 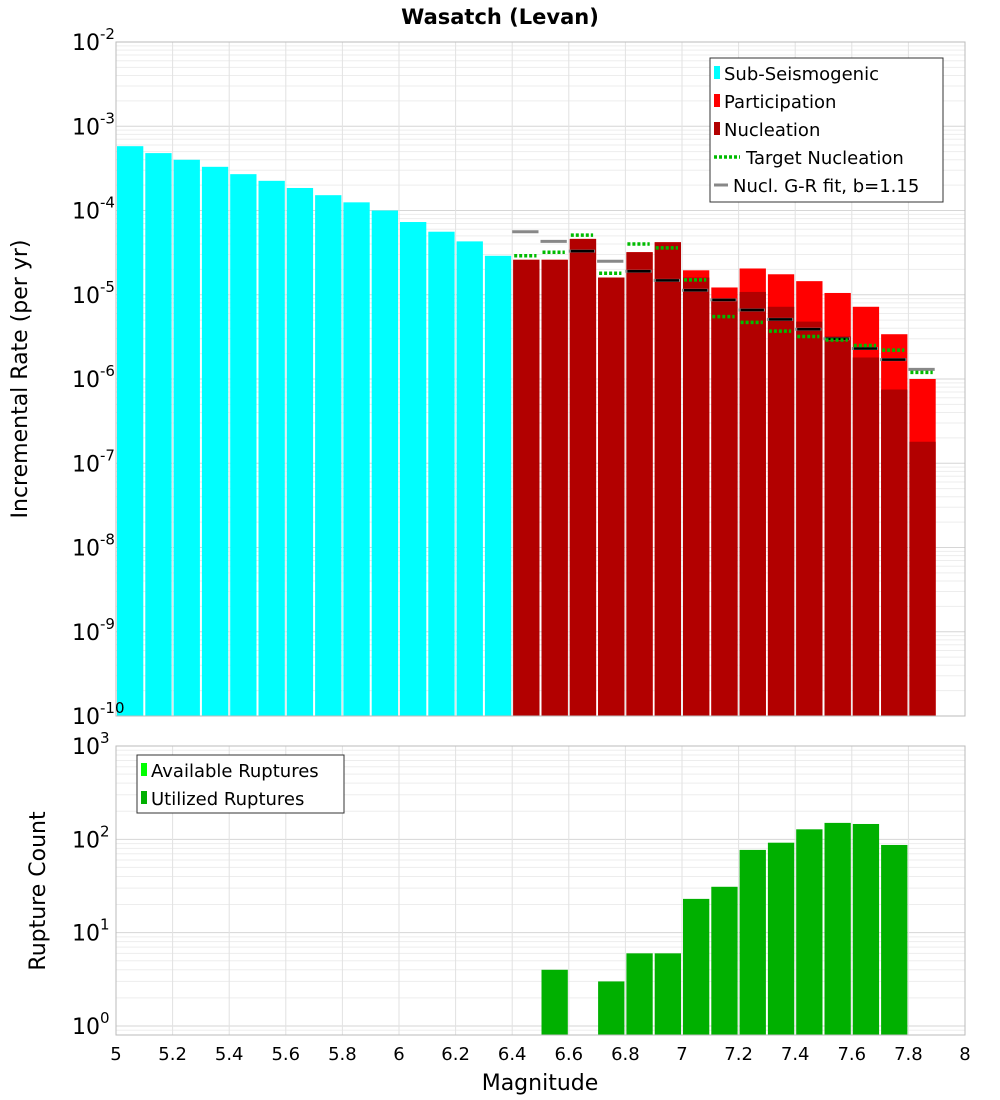 I want to click on top-legend-box, so click(x=826, y=130).